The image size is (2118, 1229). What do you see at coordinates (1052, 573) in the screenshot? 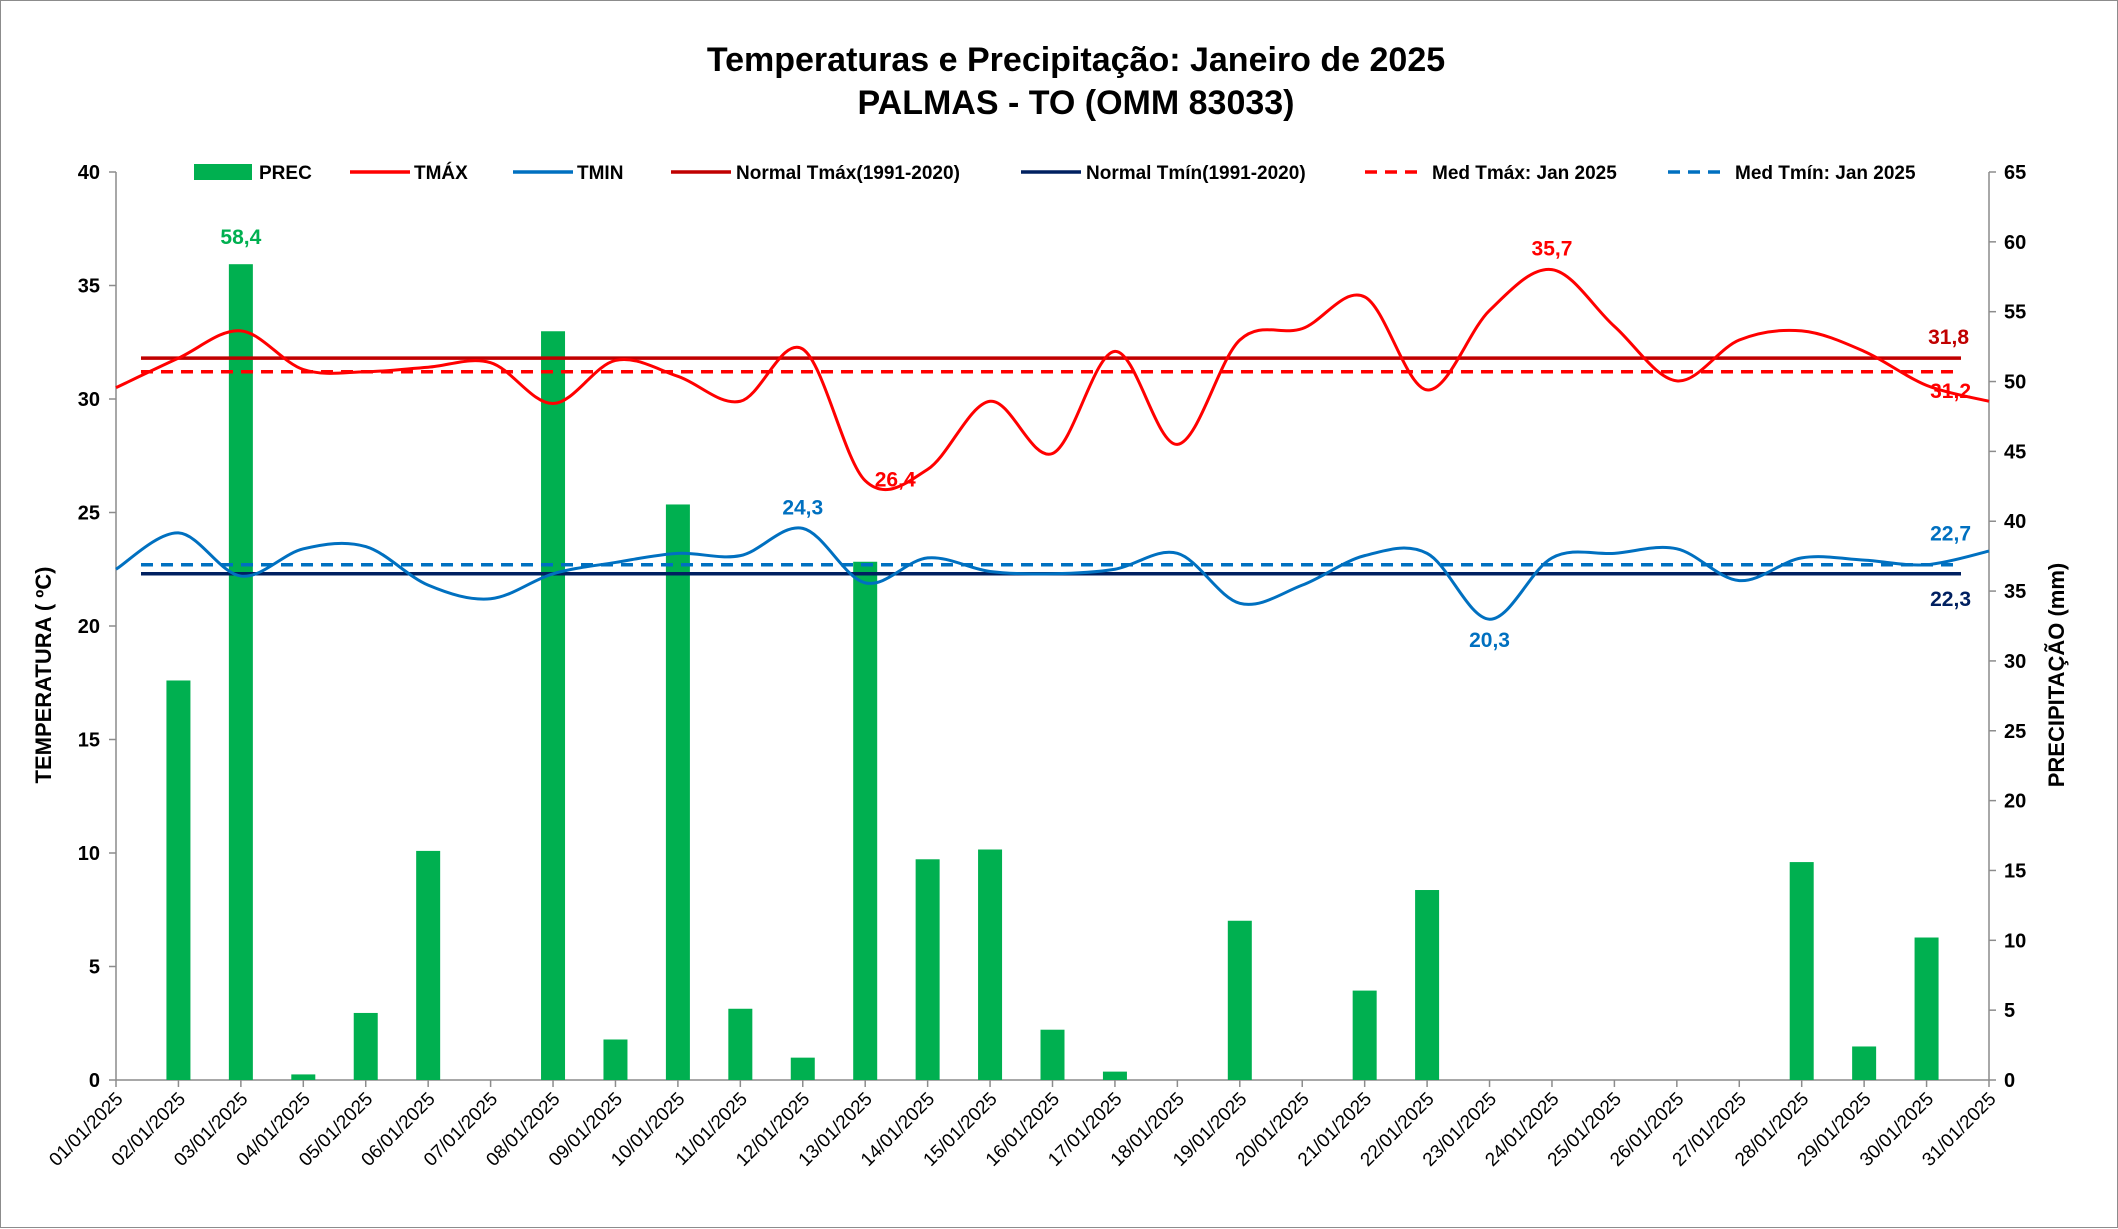
I see `tmin-line` at bounding box center [1052, 573].